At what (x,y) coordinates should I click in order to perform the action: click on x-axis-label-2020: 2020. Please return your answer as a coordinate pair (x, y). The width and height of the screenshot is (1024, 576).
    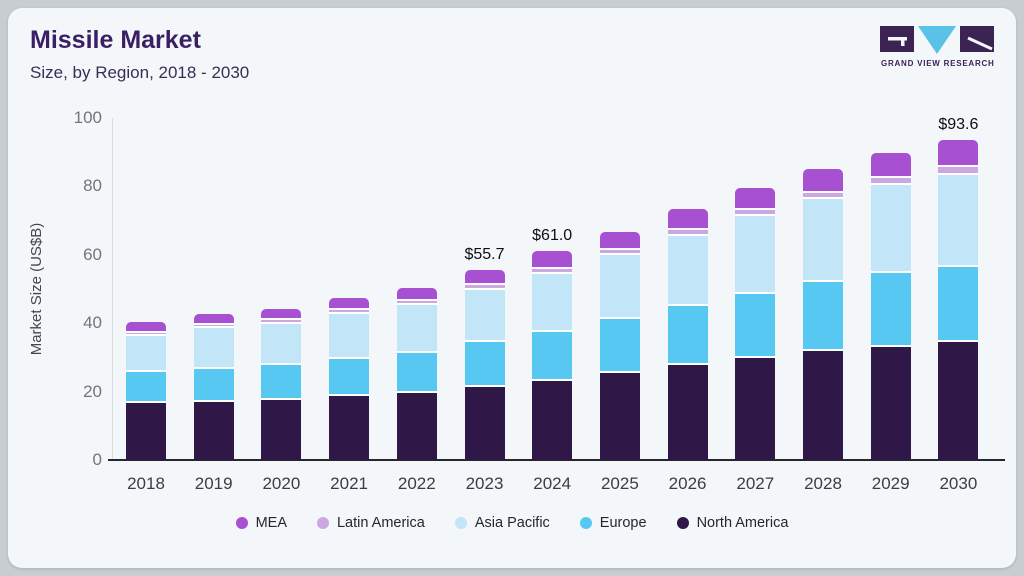
    Looking at the image, I should click on (281, 483).